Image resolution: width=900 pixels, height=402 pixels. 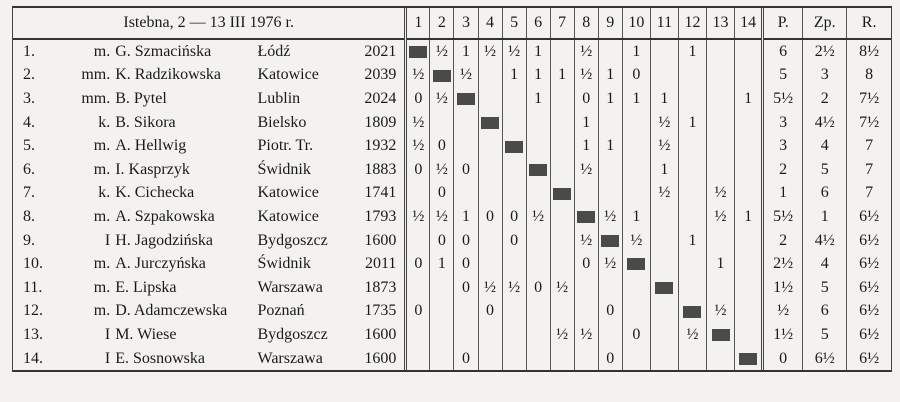 What do you see at coordinates (824, 122) in the screenshot?
I see `zp: 4½` at bounding box center [824, 122].